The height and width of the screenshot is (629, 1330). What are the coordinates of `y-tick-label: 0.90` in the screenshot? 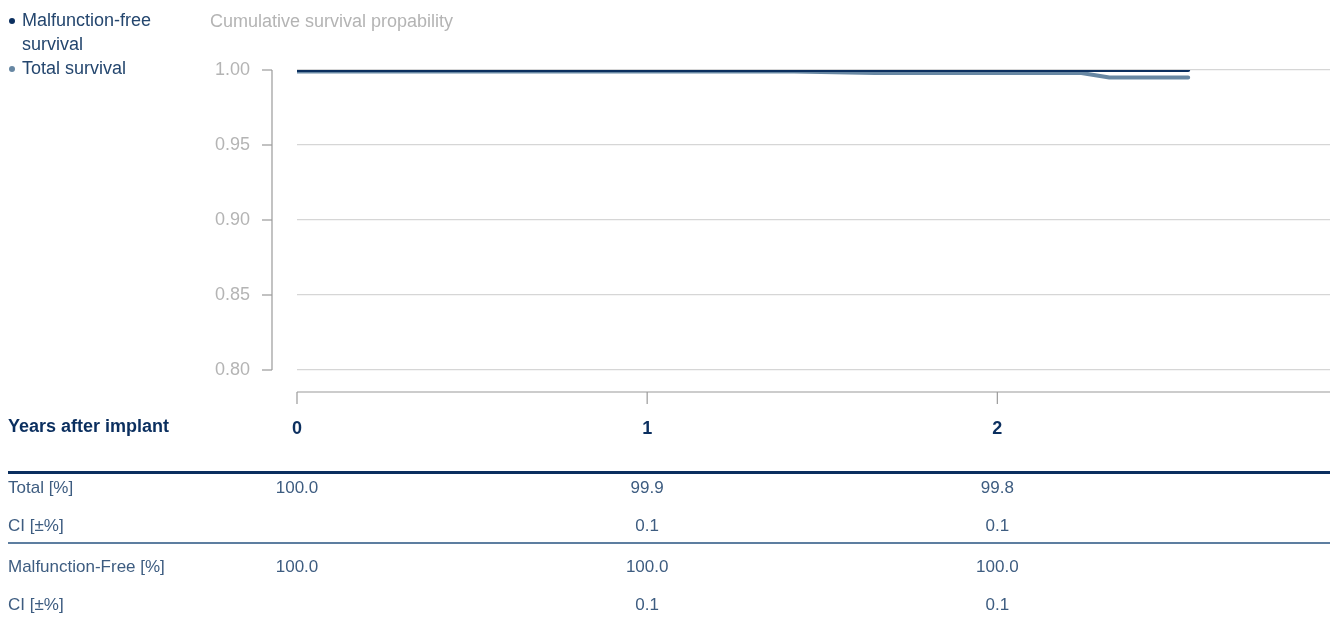 It's located at (232, 218).